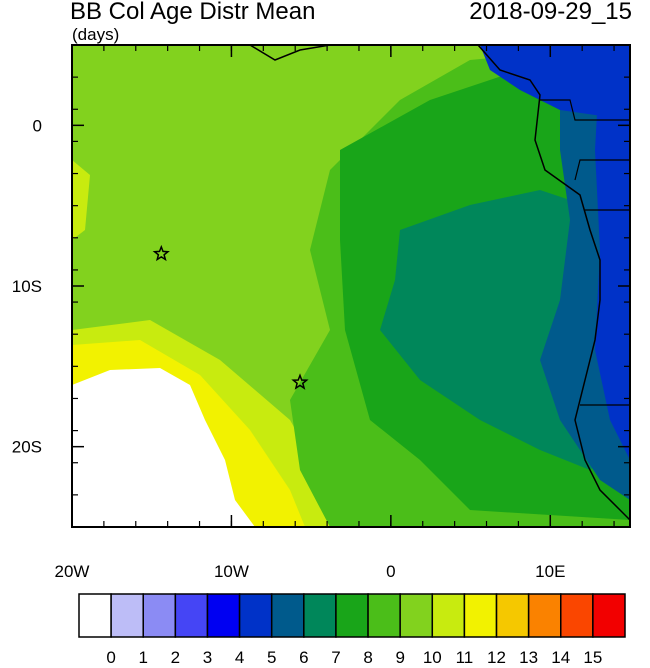 The image size is (650, 668). What do you see at coordinates (336, 657) in the screenshot?
I see `colorbar-tick-label: 7` at bounding box center [336, 657].